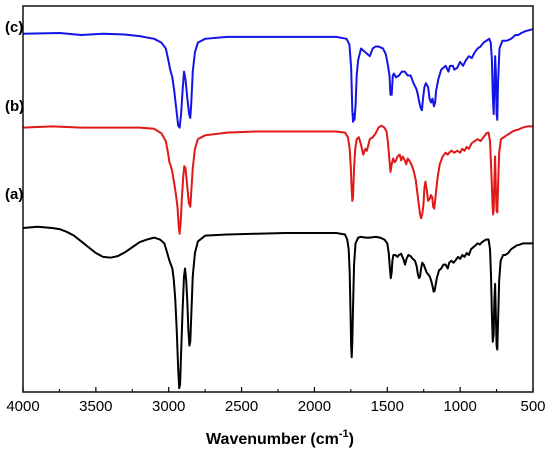 The width and height of the screenshot is (550, 451). Describe the element at coordinates (459, 406) in the screenshot. I see `x-tick-label: 1000` at that location.